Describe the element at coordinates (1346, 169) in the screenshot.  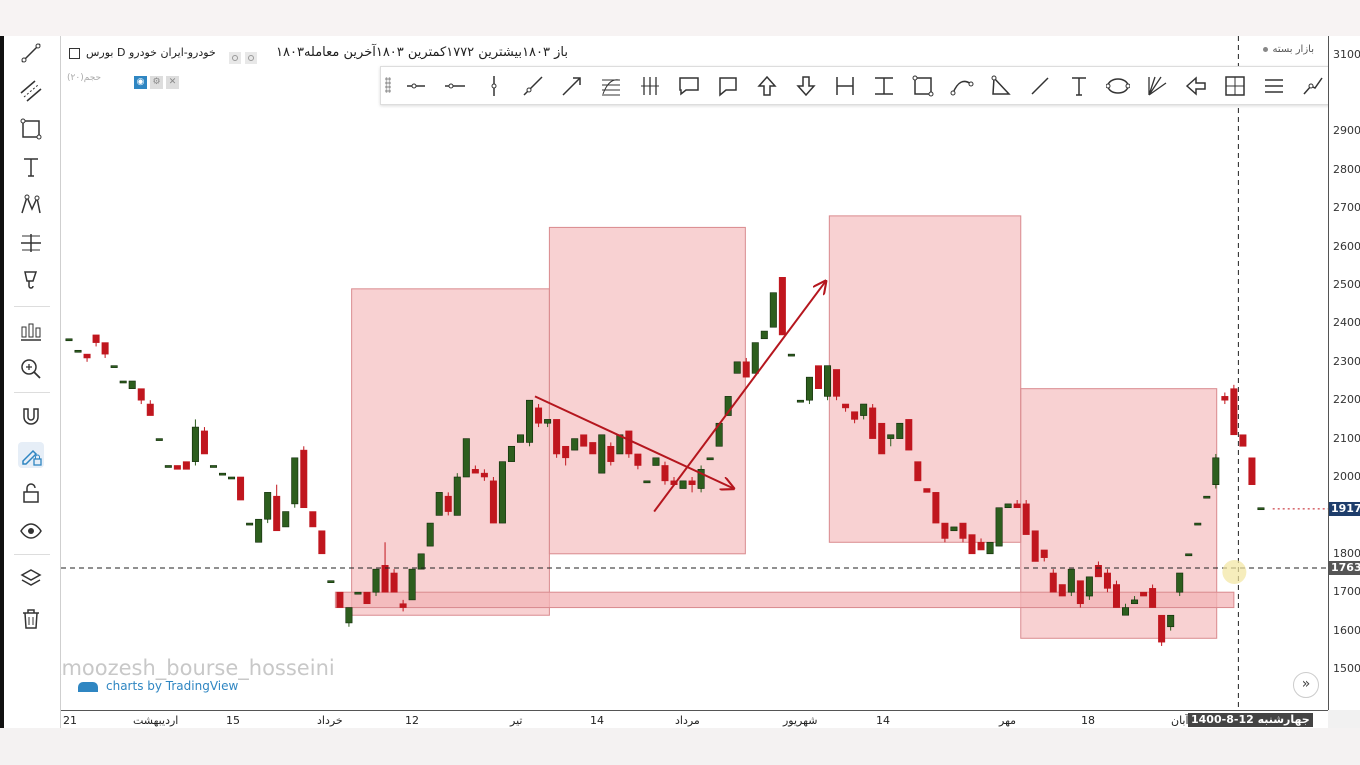
I see `price-tick: 2800` at that location.